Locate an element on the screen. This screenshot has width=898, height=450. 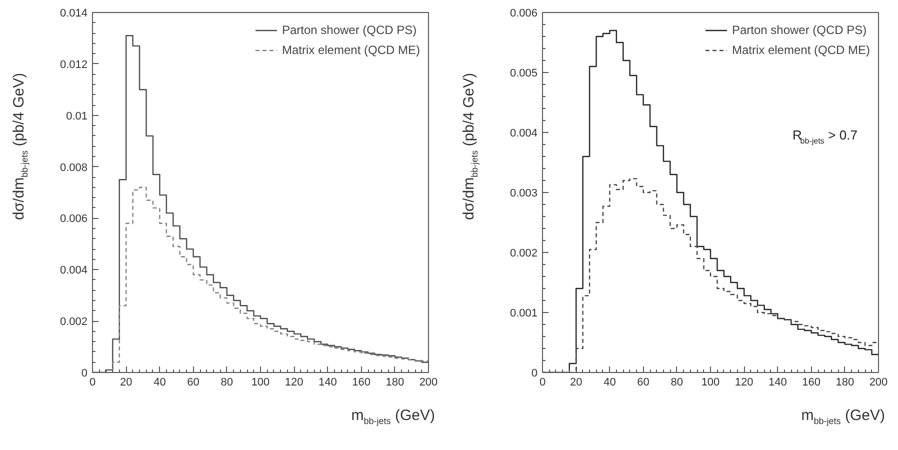
y-tick-label: 0.01 is located at coordinates (77, 116).